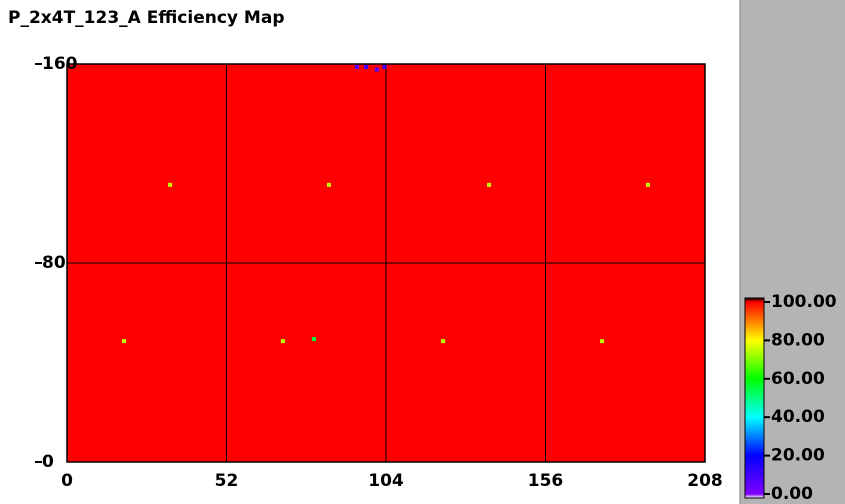 This screenshot has width=845, height=504. Describe the element at coordinates (798, 417) in the screenshot. I see `colorbar-label: 40.00` at that location.